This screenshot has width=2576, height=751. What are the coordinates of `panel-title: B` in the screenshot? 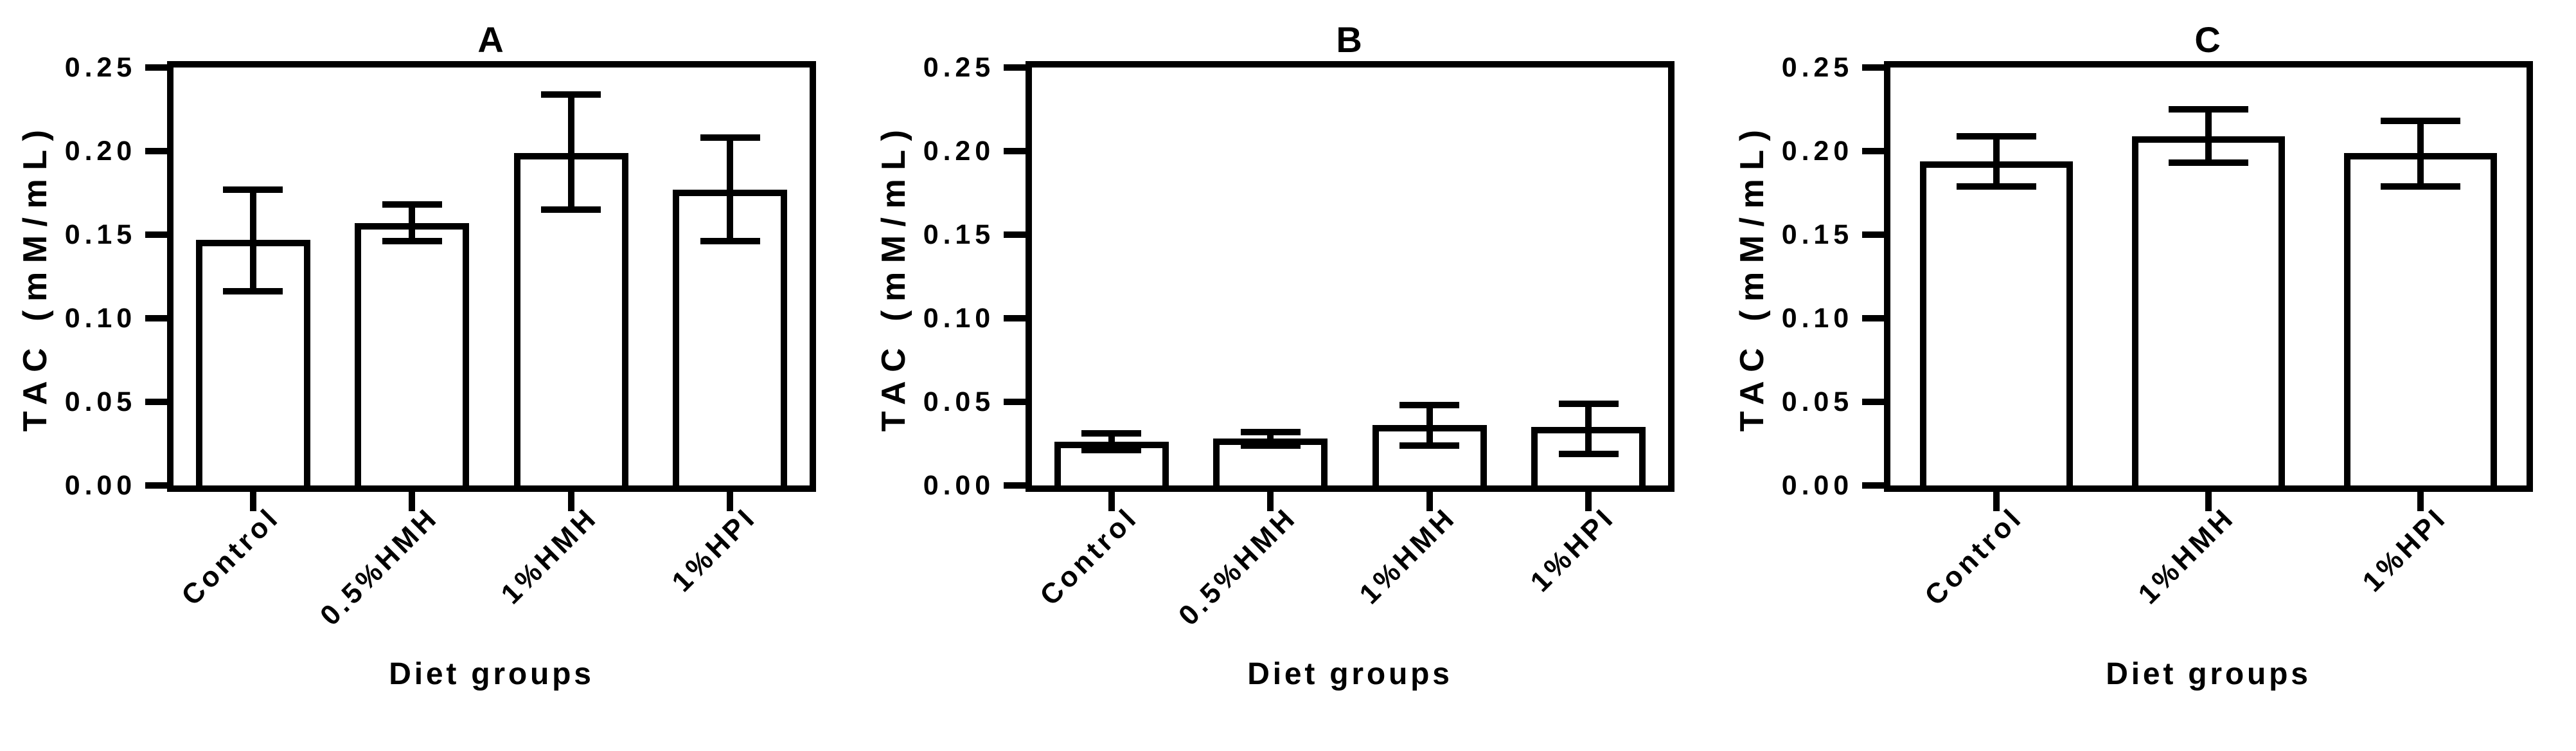 It's located at (1350, 39).